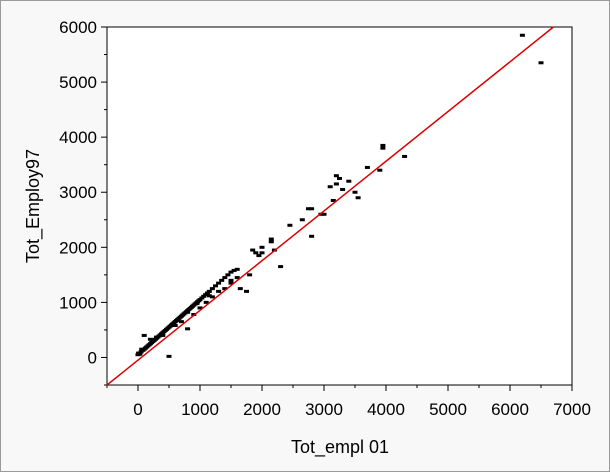 The image size is (610, 472). I want to click on y-tick-label: 5000, so click(78, 82).